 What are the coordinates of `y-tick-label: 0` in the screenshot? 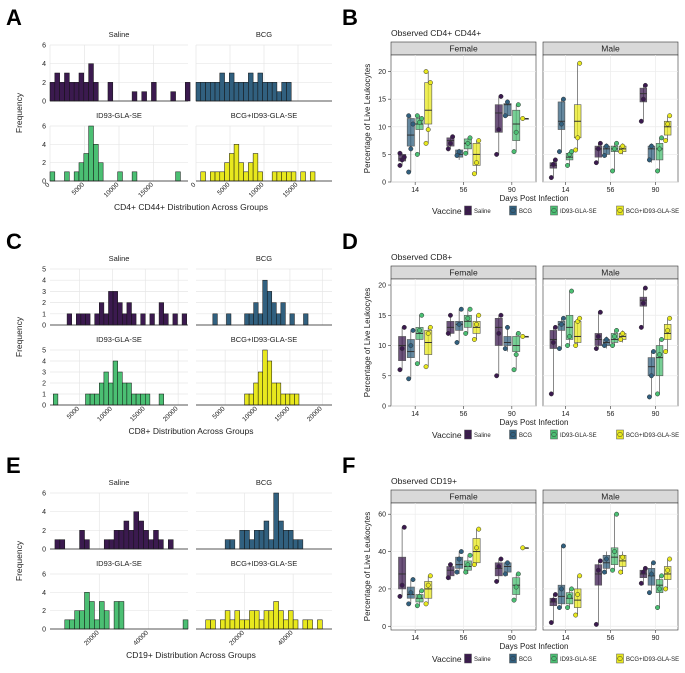 It's located at (384, 627).